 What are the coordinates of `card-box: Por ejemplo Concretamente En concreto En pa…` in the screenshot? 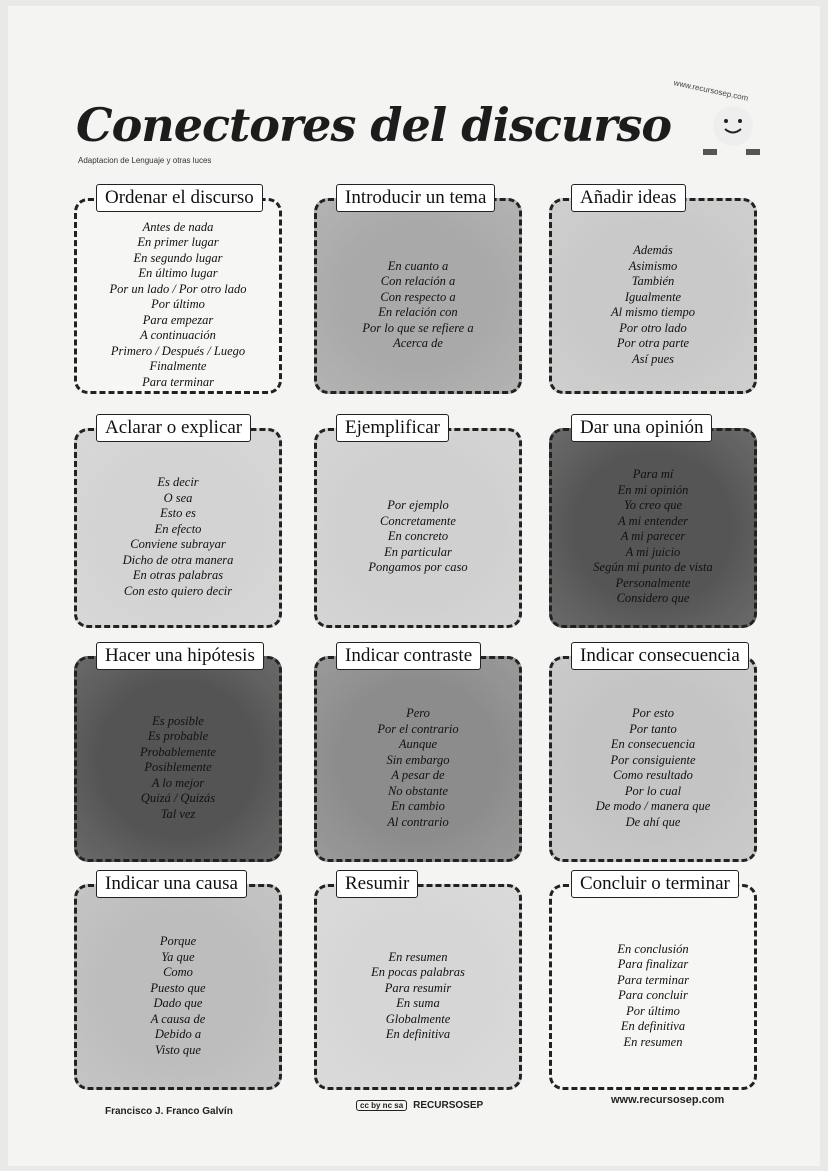 It's located at (418, 528).